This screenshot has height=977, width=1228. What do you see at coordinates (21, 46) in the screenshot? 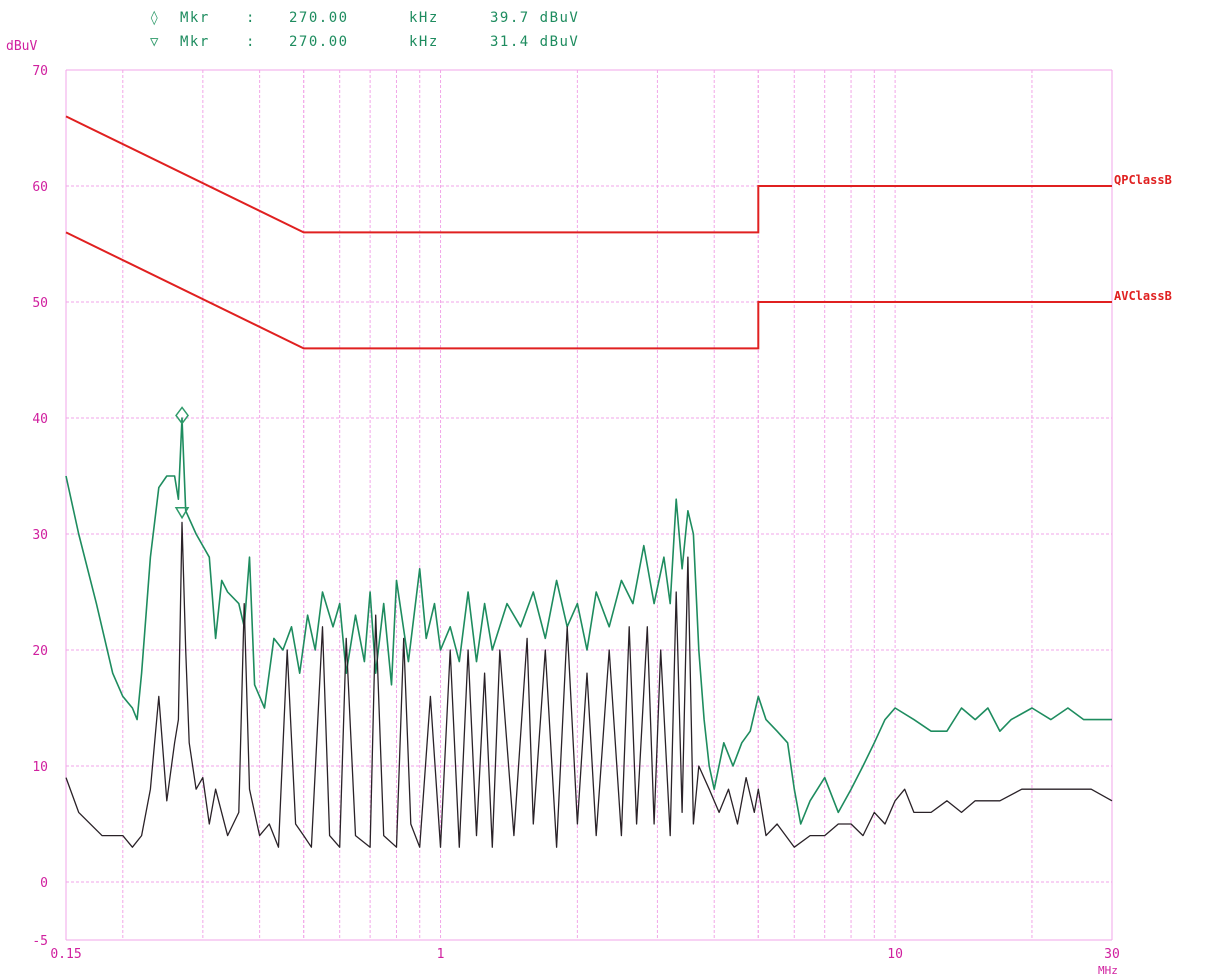
I see `y-axis-label: dBuV` at bounding box center [21, 46].